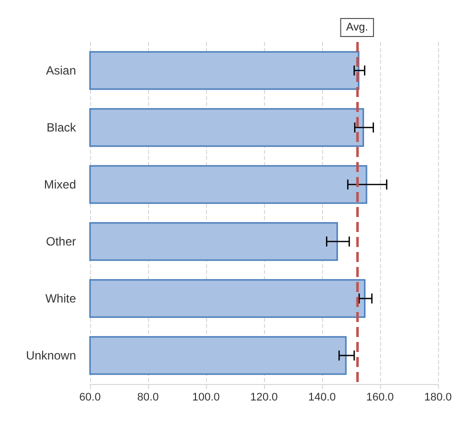  What do you see at coordinates (264, 398) in the screenshot?
I see `x-tick-label: 120.0` at bounding box center [264, 398].